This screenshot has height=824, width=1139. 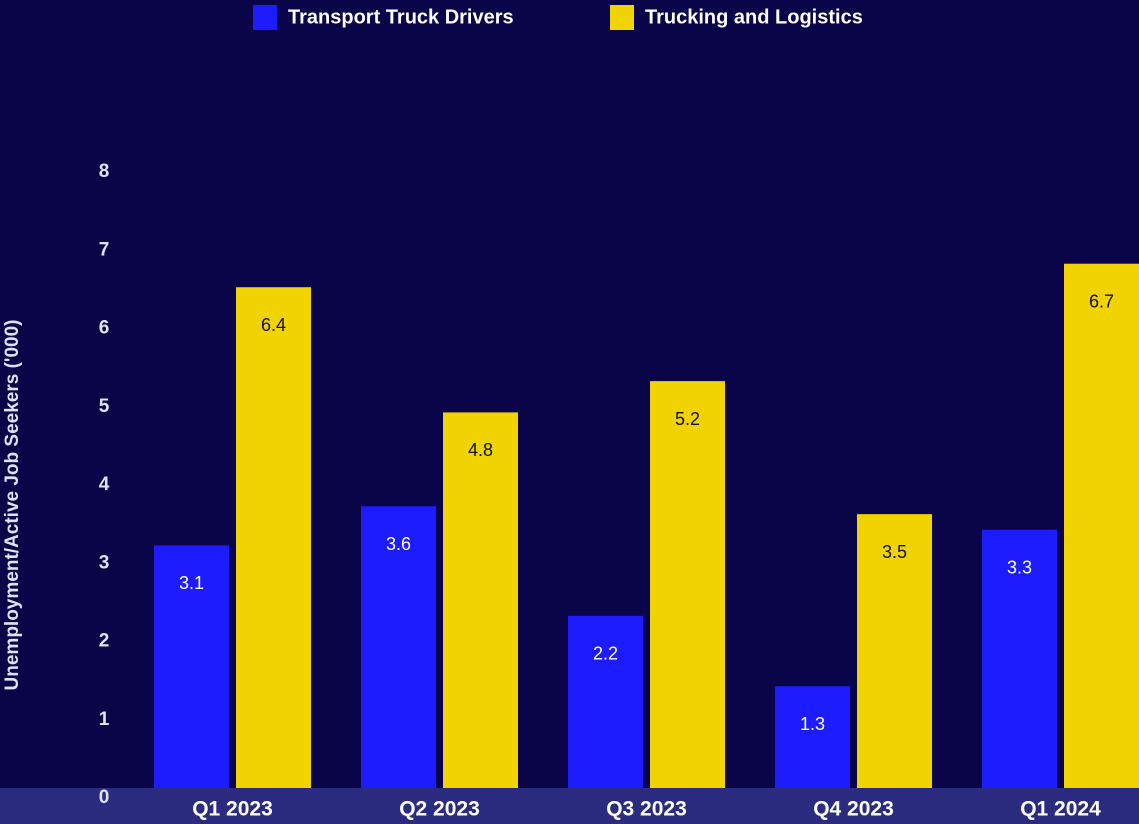 What do you see at coordinates (1060, 809) in the screenshot?
I see `x-tick-label: Q1 2024` at bounding box center [1060, 809].